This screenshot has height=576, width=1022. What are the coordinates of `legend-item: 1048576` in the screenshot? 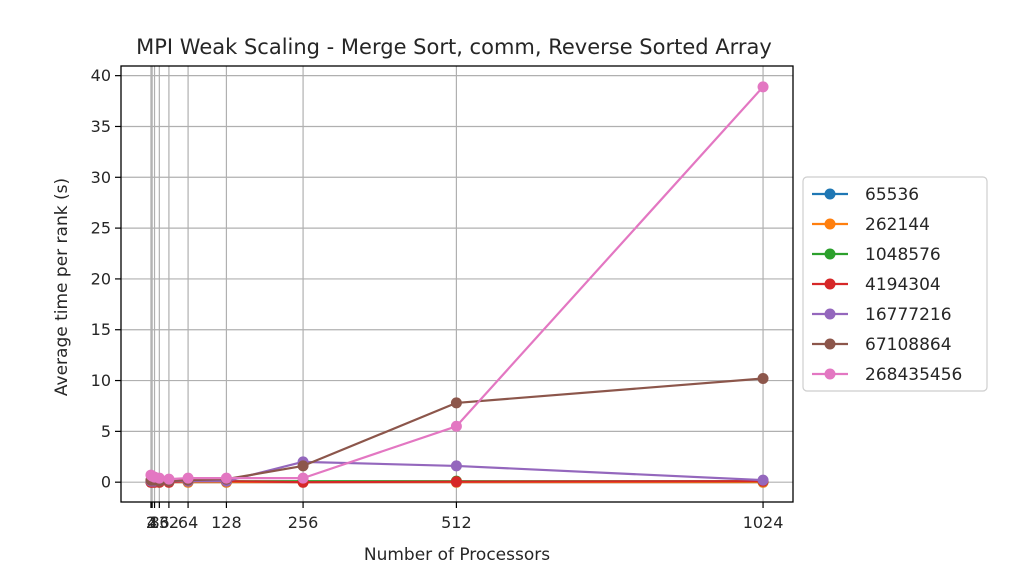 It's located at (876, 255).